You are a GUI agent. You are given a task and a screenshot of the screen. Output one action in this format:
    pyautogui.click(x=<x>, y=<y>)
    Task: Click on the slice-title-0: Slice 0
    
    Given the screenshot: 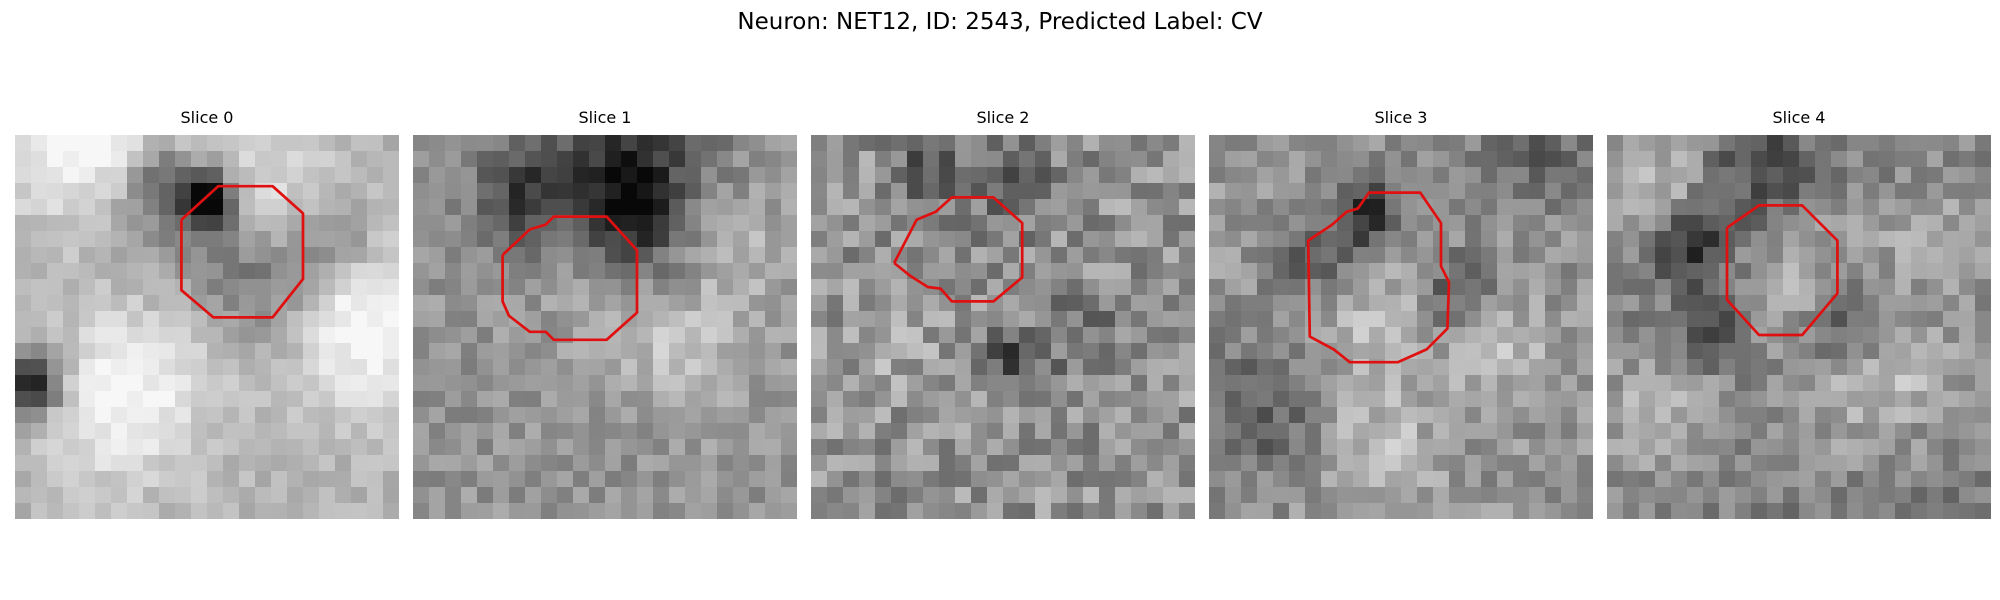 What is the action you would take?
    pyautogui.click(x=207, y=117)
    